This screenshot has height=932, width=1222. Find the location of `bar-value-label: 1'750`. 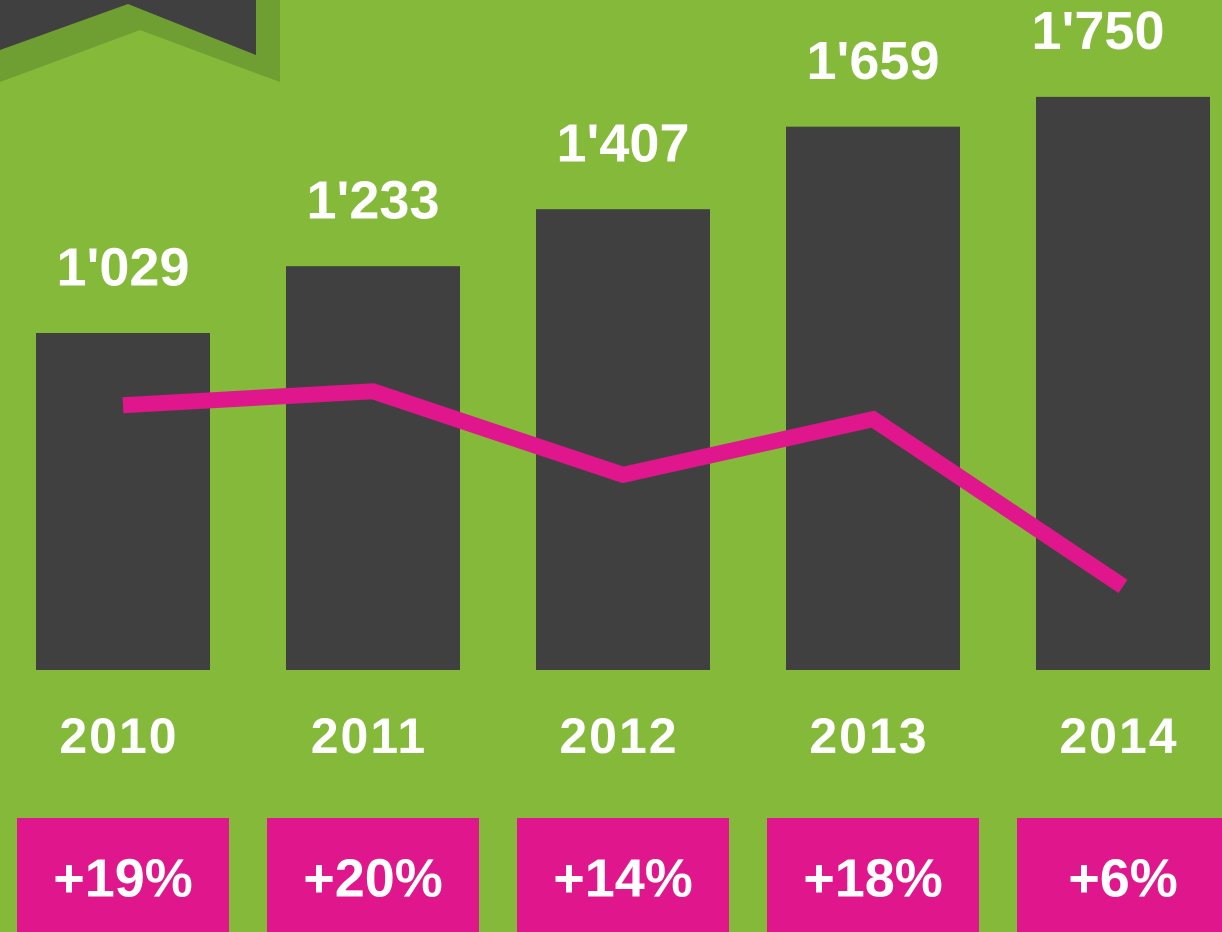

bar-value-label: 1'750 is located at coordinates (1098, 31).